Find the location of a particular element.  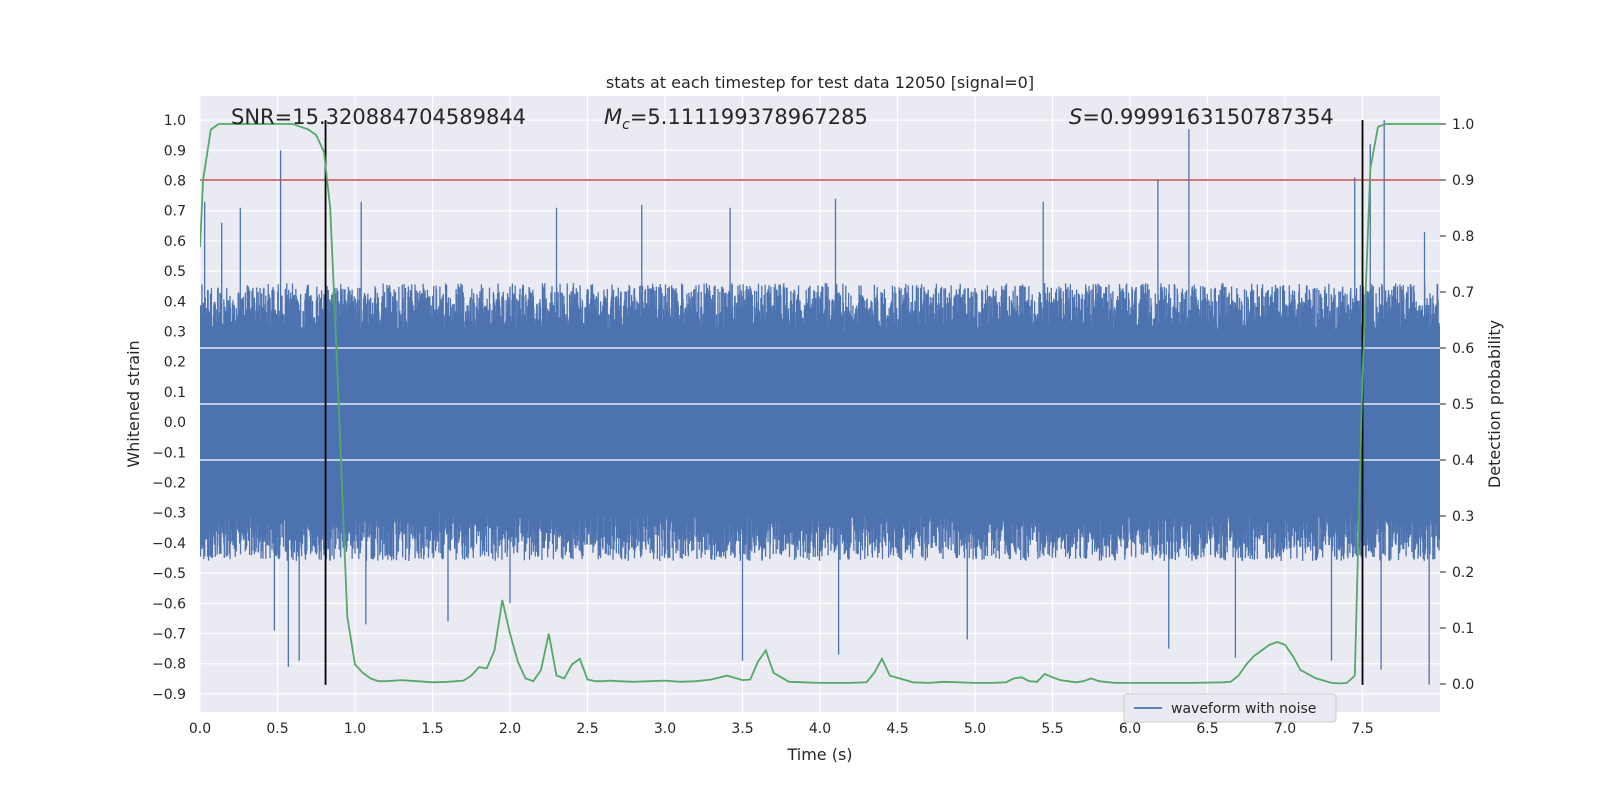

legend: waveform with noise is located at coordinates (1230, 708).